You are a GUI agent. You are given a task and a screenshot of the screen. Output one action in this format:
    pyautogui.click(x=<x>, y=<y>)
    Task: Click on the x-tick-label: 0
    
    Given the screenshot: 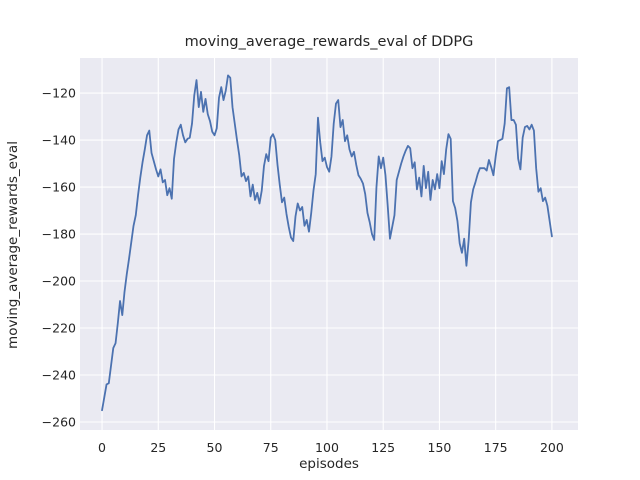 What is the action you would take?
    pyautogui.click(x=102, y=447)
    